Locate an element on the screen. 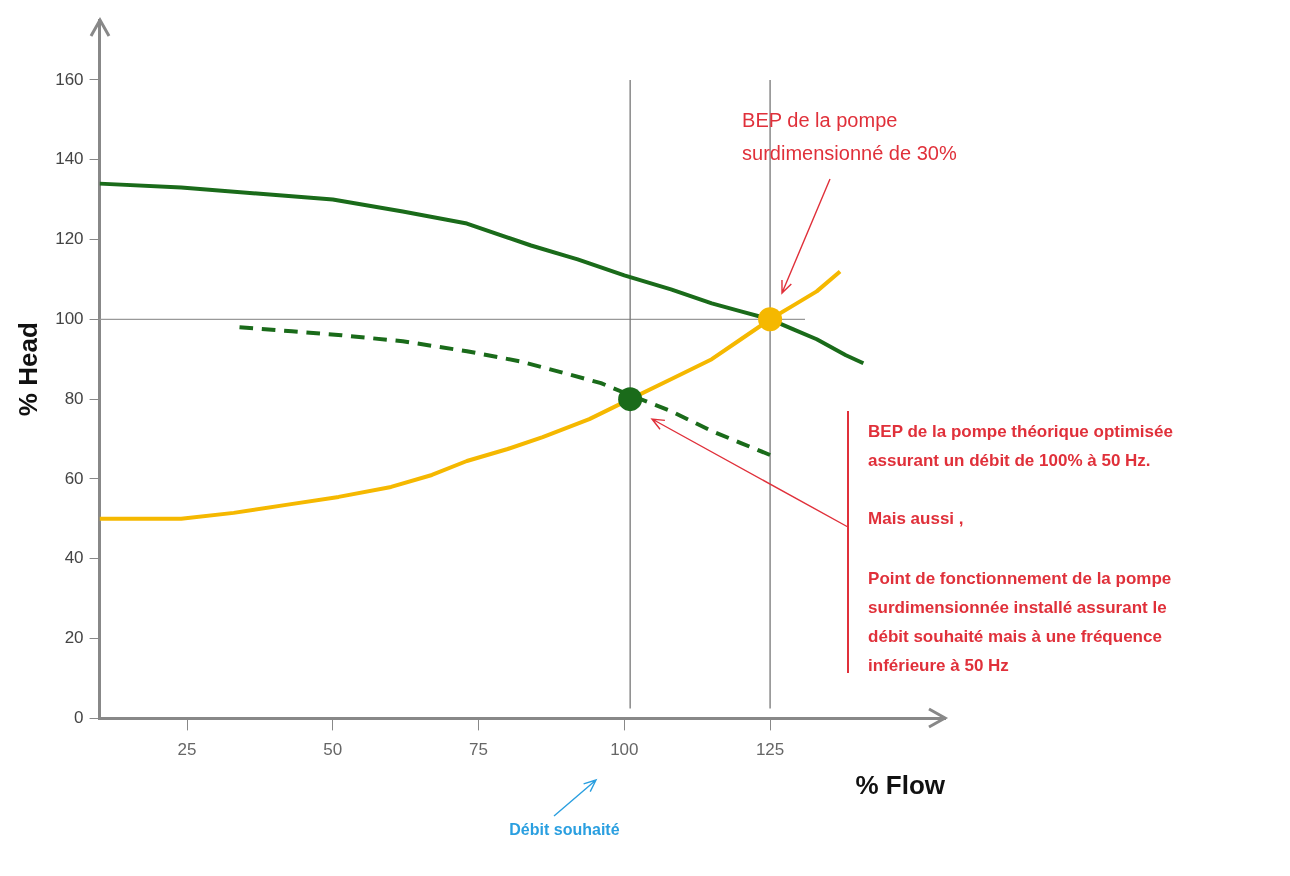 This screenshot has height=876, width=1290. x-tick-label: 125 is located at coordinates (770, 750).